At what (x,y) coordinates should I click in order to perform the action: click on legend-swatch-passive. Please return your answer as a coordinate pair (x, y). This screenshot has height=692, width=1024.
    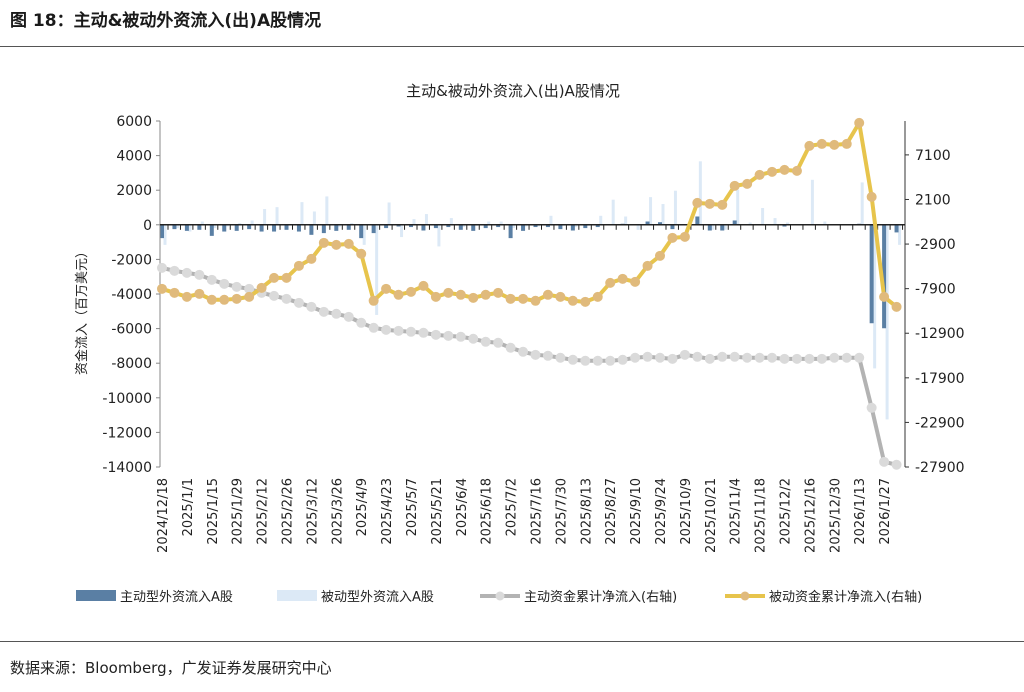
    Looking at the image, I should click on (297, 595).